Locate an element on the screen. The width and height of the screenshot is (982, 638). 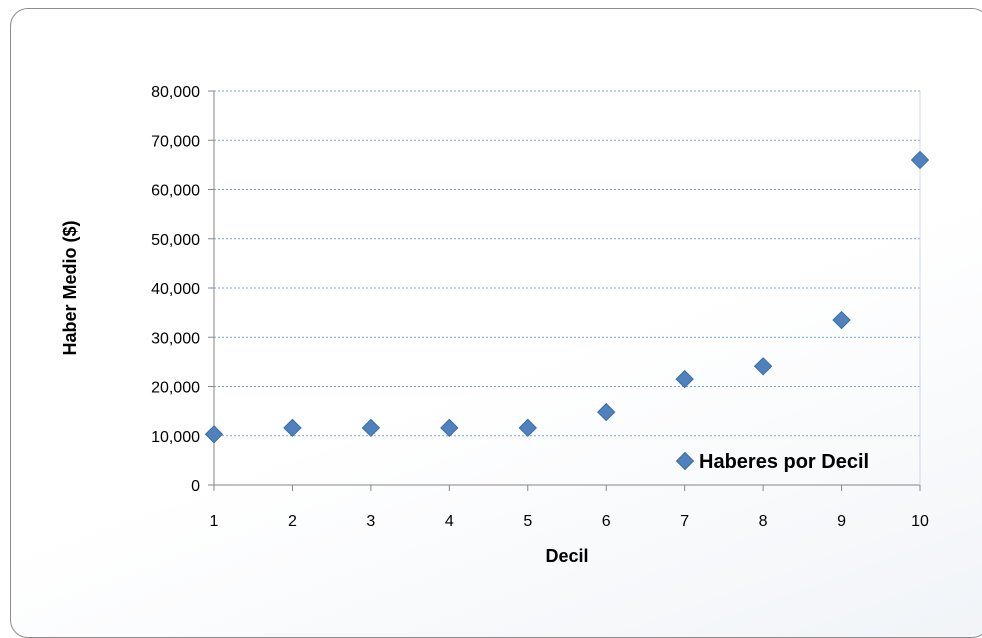
x-axis-title: Decil is located at coordinates (566, 556).